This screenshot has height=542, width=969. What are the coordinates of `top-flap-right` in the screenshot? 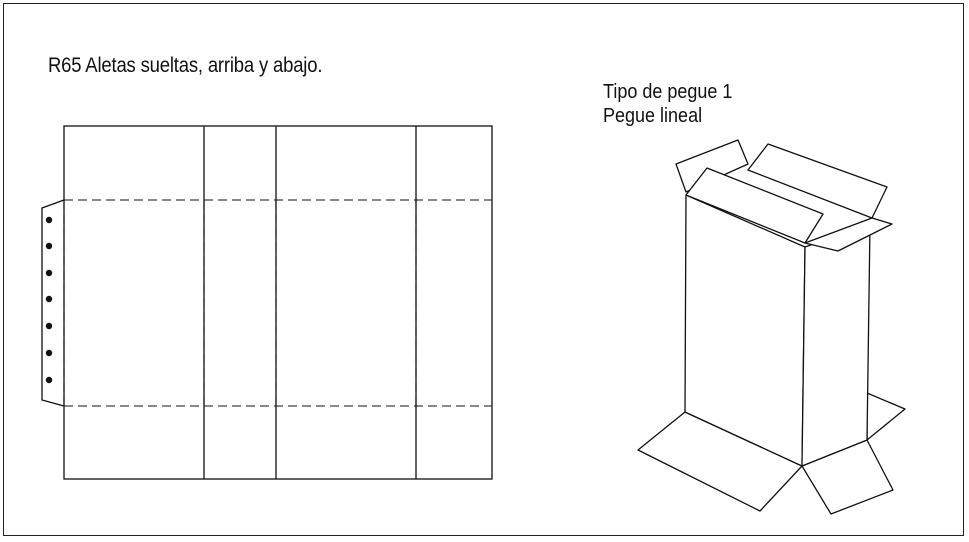 It's located at (848, 234).